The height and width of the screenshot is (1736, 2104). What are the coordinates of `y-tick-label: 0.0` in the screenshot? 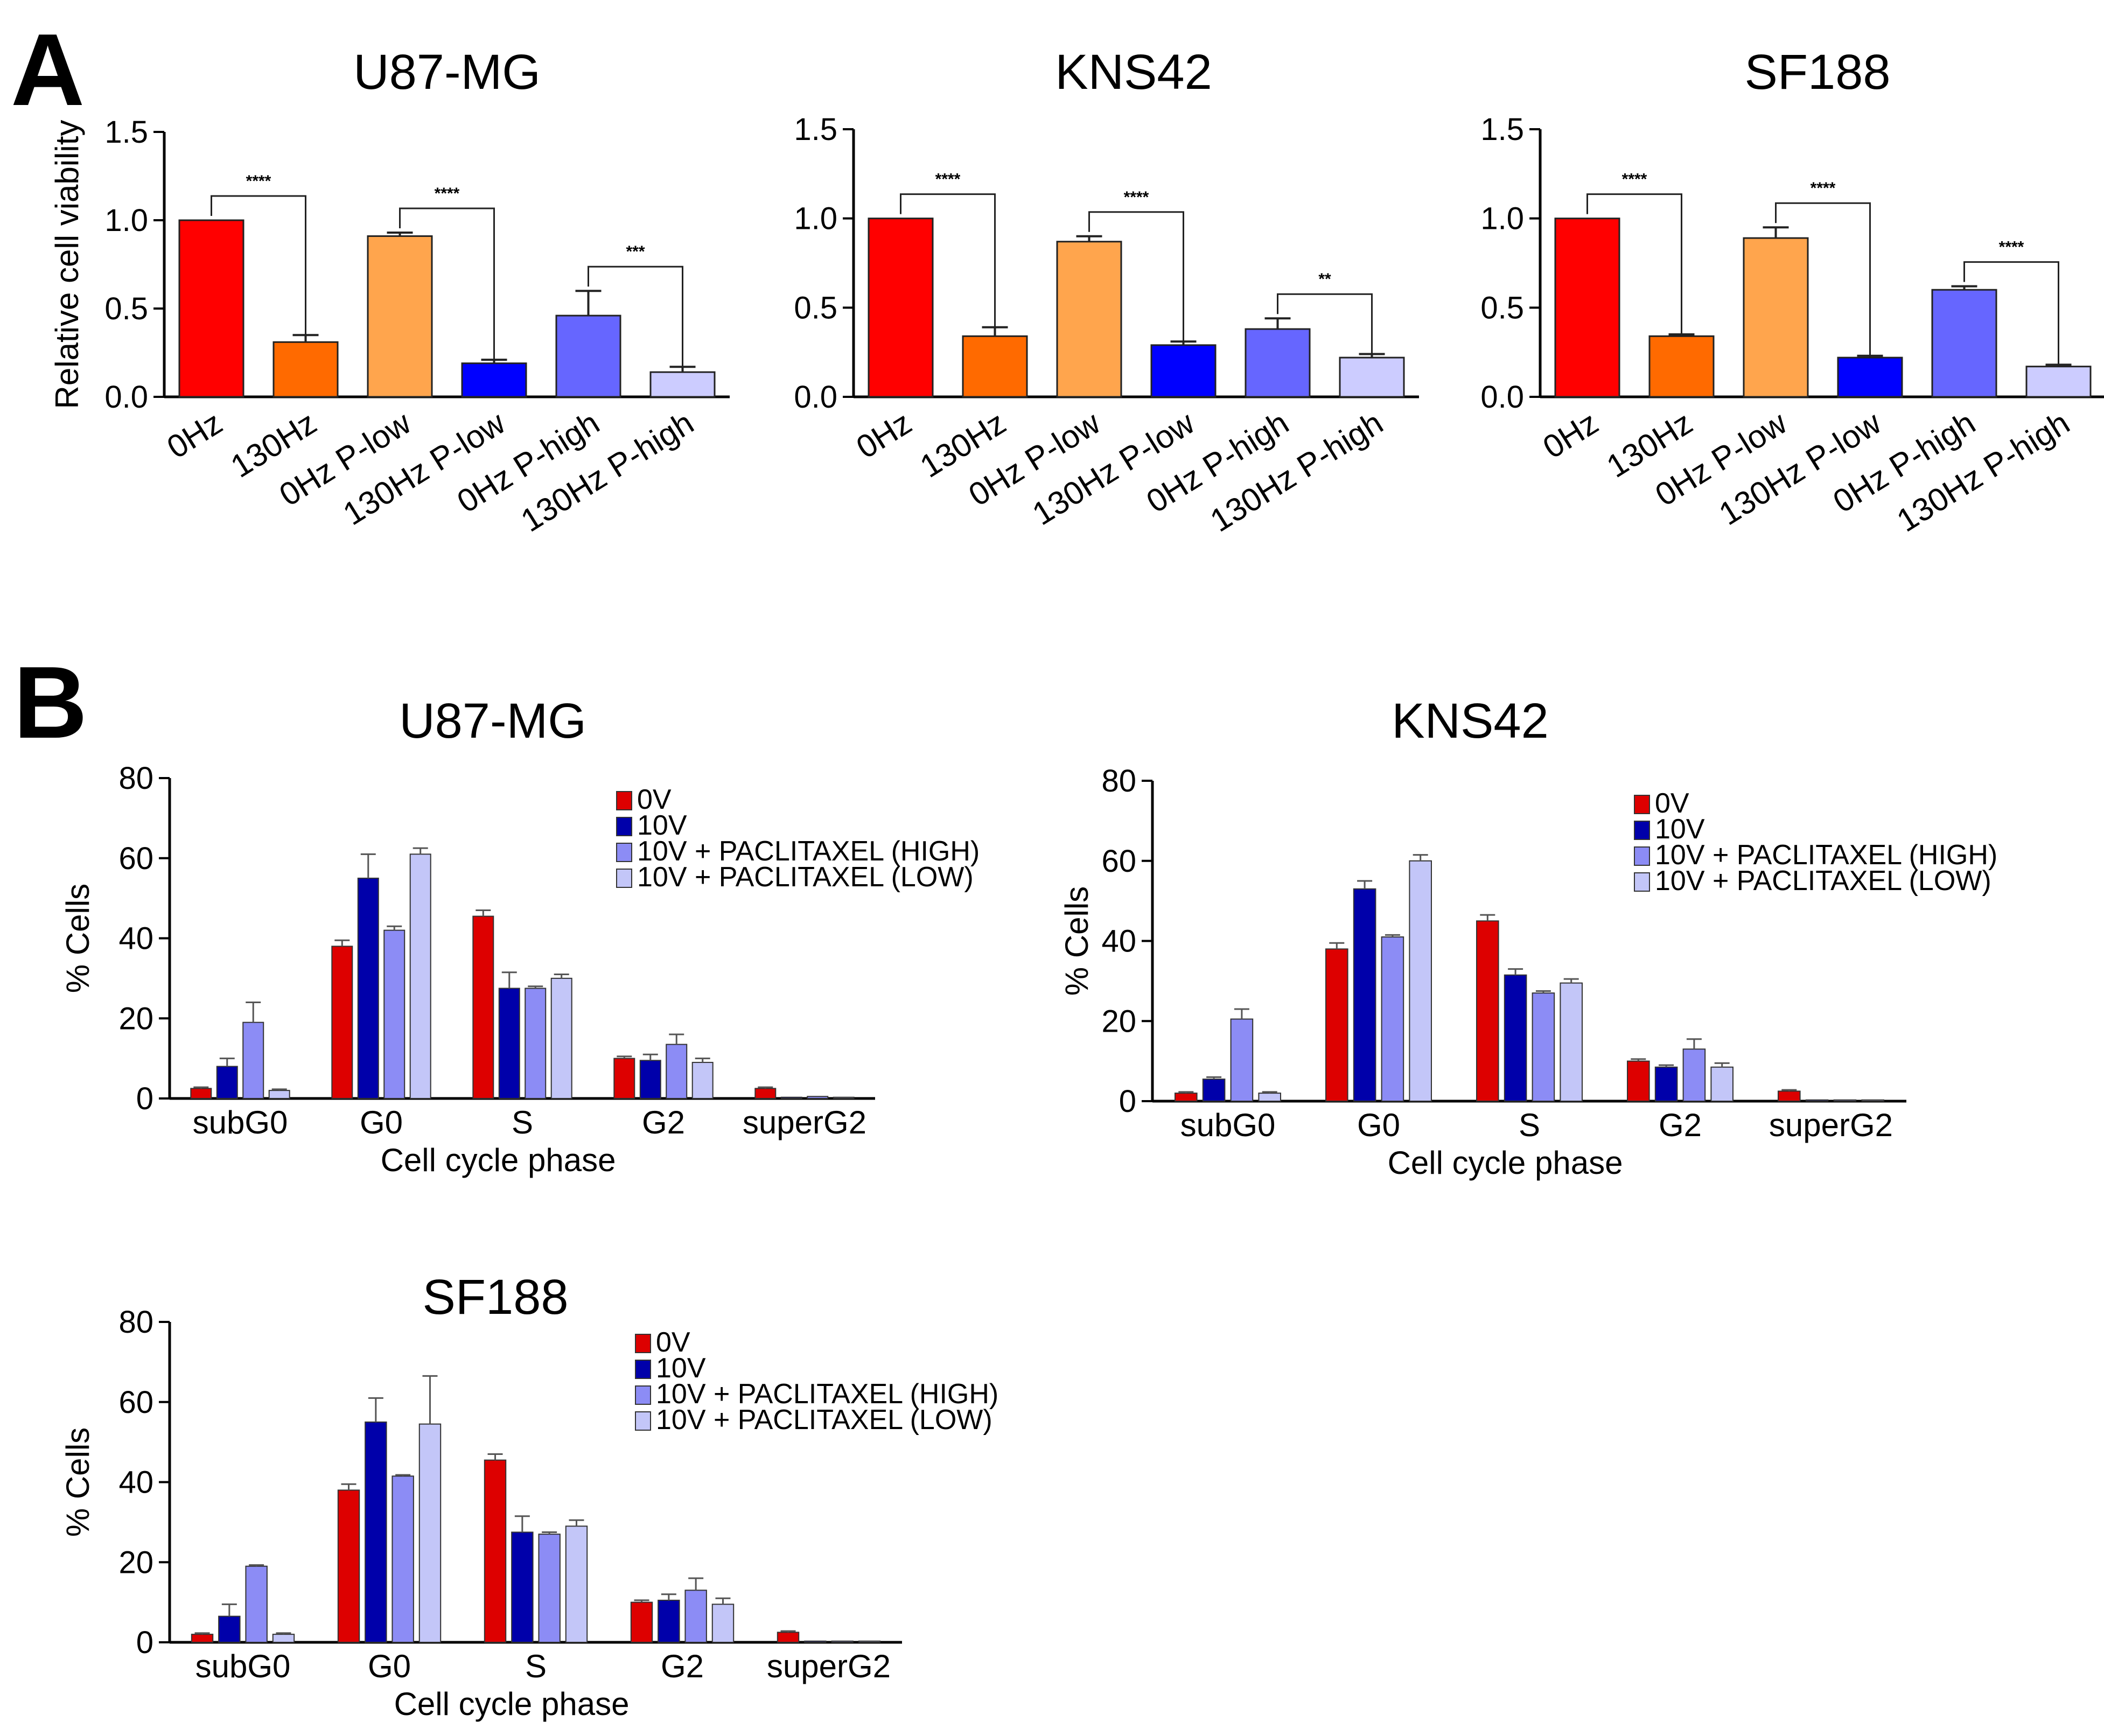 It's located at (126, 397).